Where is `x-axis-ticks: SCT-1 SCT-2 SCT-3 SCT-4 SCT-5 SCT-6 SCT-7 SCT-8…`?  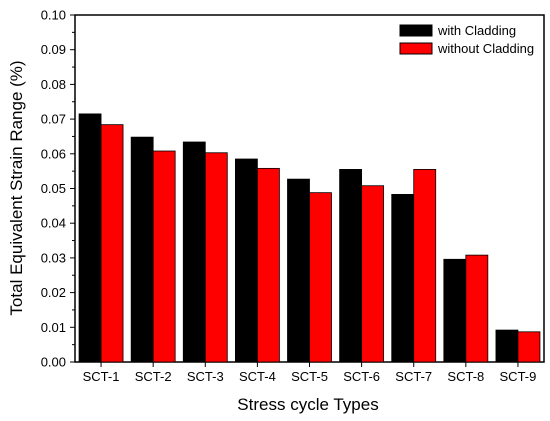
x-axis-ticks: SCT-1 SCT-2 SCT-3 SCT-4 SCT-5 SCT-6 SCT-7 SCT-8… is located at coordinates (310, 373).